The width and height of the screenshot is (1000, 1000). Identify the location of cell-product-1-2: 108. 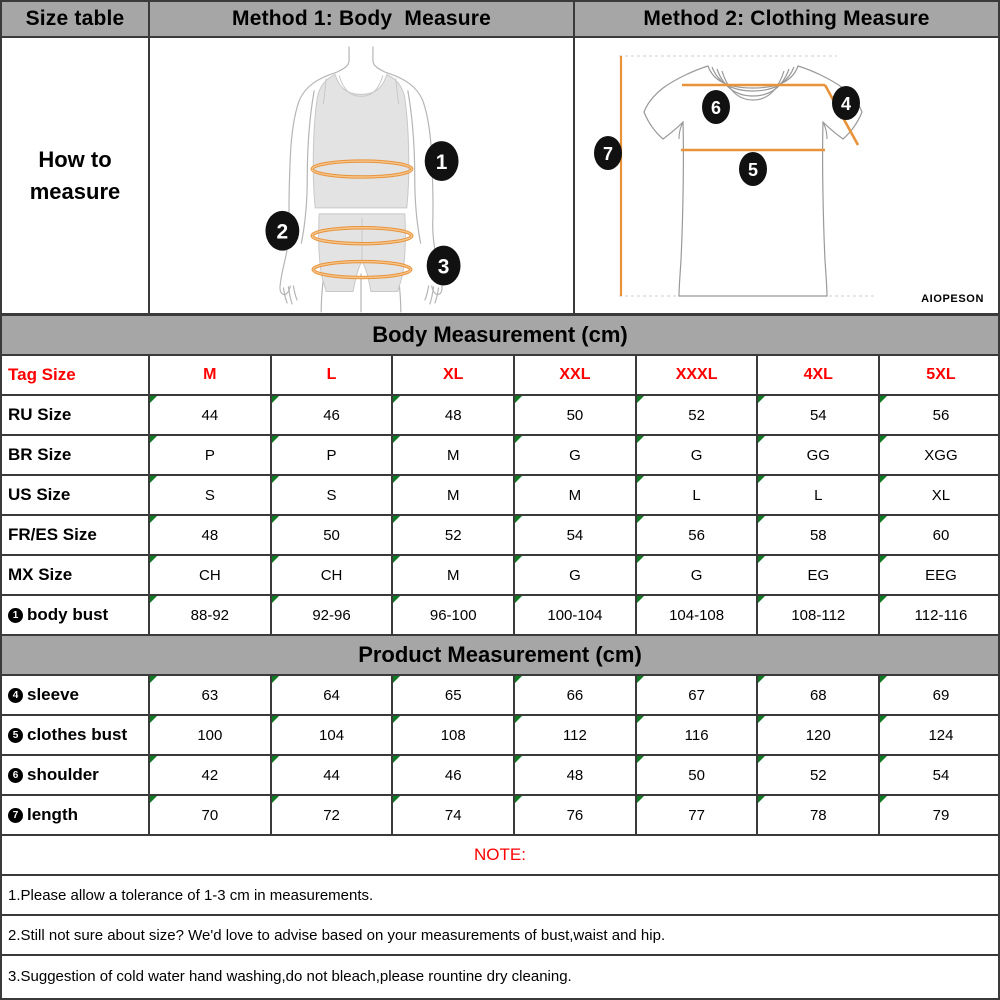
(454, 735).